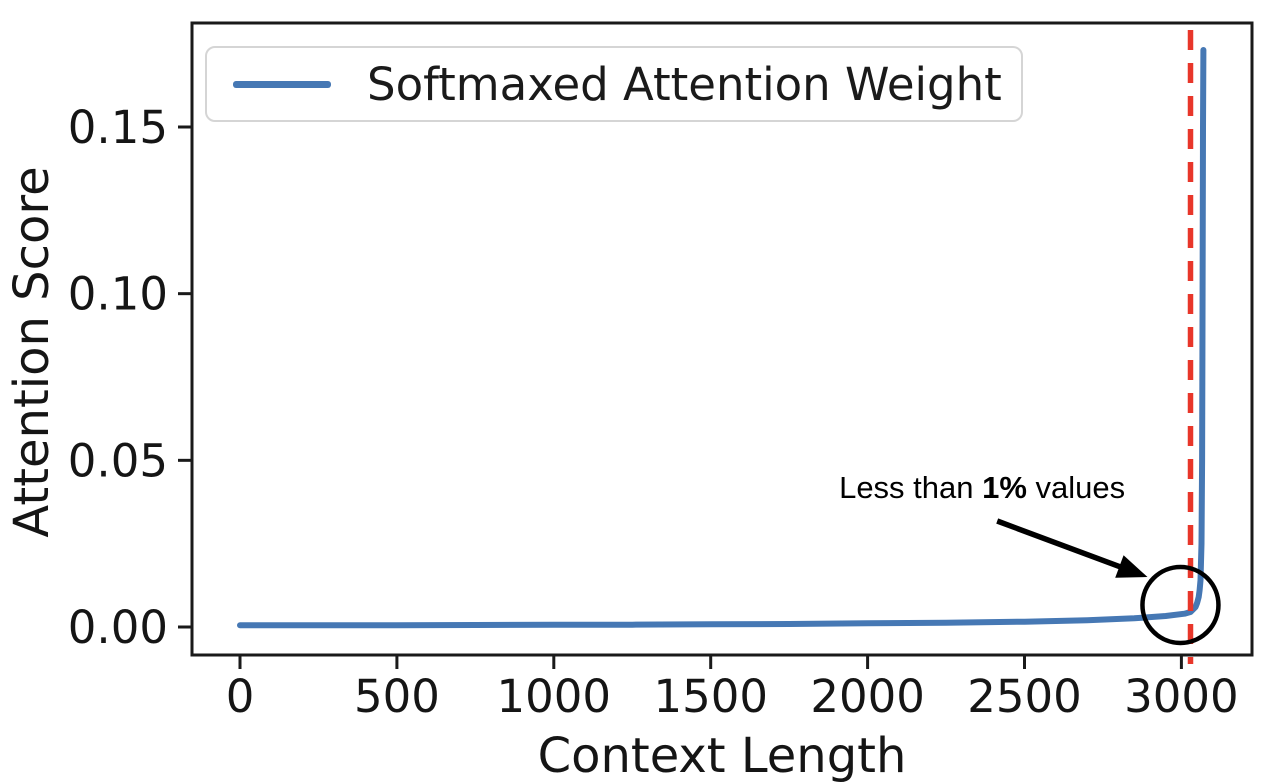 Image resolution: width=1280 pixels, height=783 pixels. I want to click on y-tick-label: 0.05, so click(118, 460).